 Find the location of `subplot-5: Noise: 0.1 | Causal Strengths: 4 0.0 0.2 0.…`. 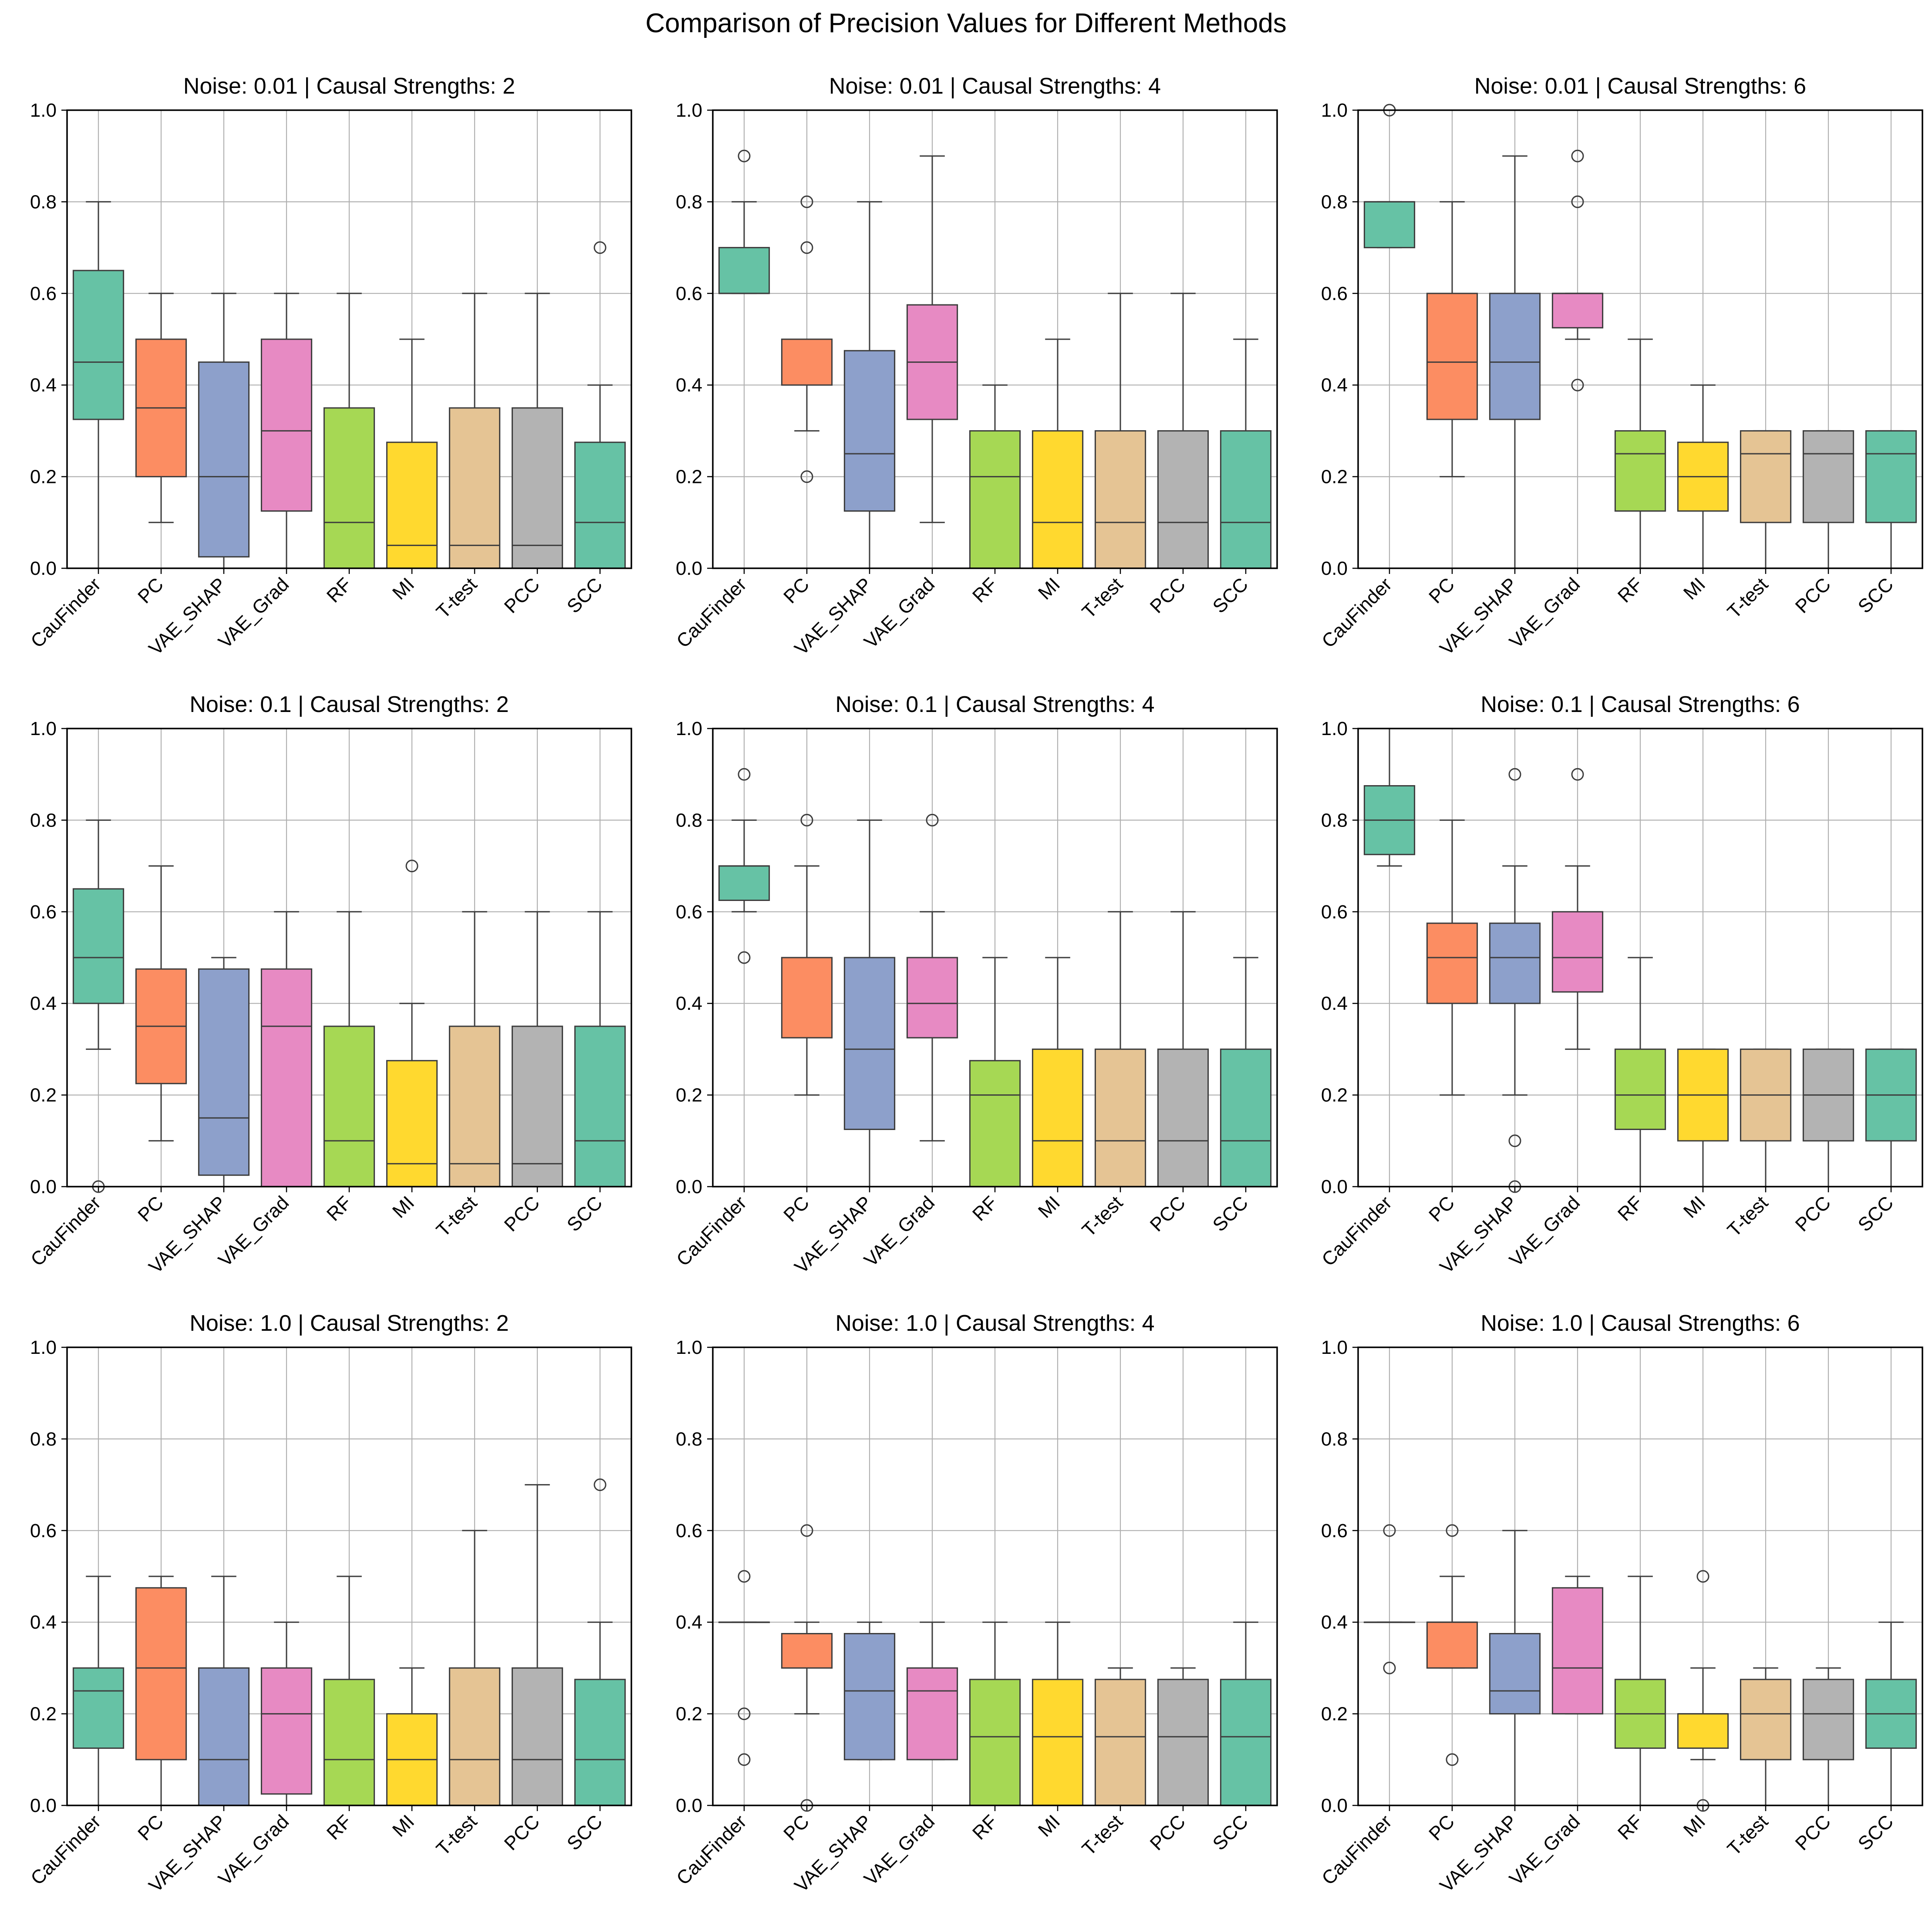

subplot-5: Noise: 0.1 | Causal Strengths: 4 0.0 0.2 0.… is located at coordinates (975, 985).